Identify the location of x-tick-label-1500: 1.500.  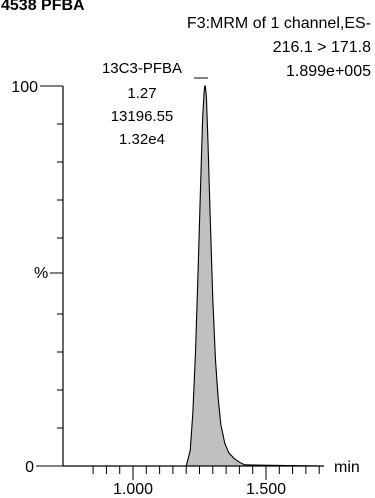
(266, 489).